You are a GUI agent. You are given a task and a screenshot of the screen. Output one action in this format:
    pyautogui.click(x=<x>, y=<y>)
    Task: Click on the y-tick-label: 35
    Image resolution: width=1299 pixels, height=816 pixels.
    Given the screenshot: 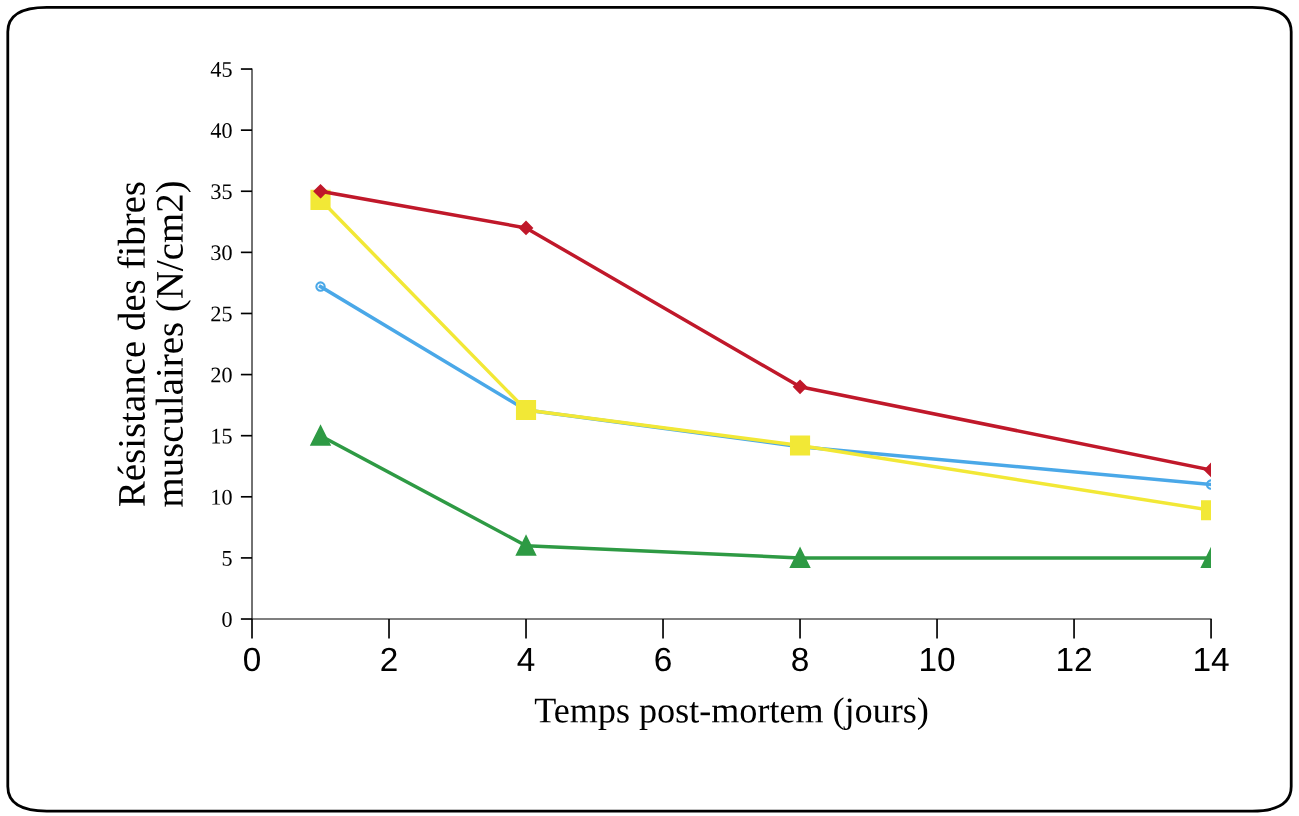 What is the action you would take?
    pyautogui.click(x=221, y=192)
    